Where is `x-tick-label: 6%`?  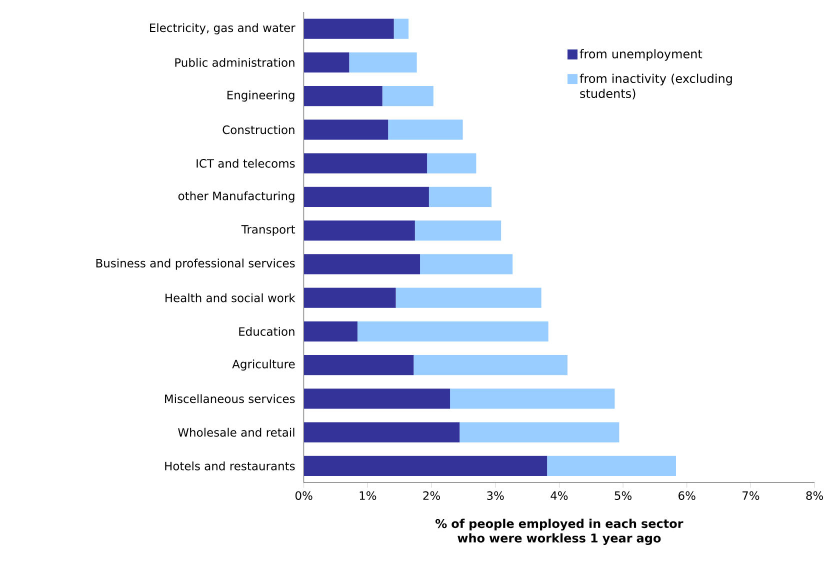
x-tick-label: 6% is located at coordinates (687, 495).